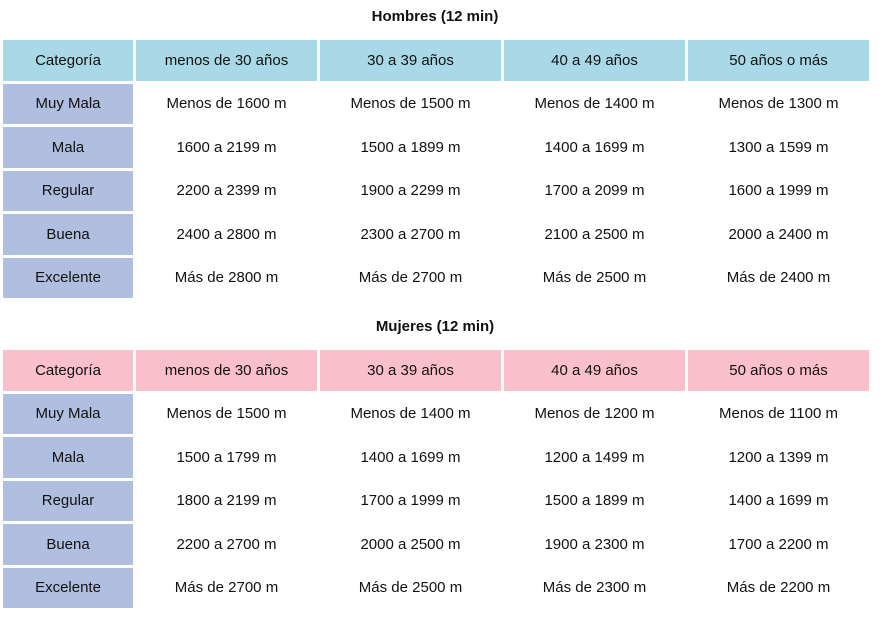 Image resolution: width=889 pixels, height=617 pixels. Describe the element at coordinates (410, 501) in the screenshot. I see `table-cell: 1700 a 1999 m` at that location.